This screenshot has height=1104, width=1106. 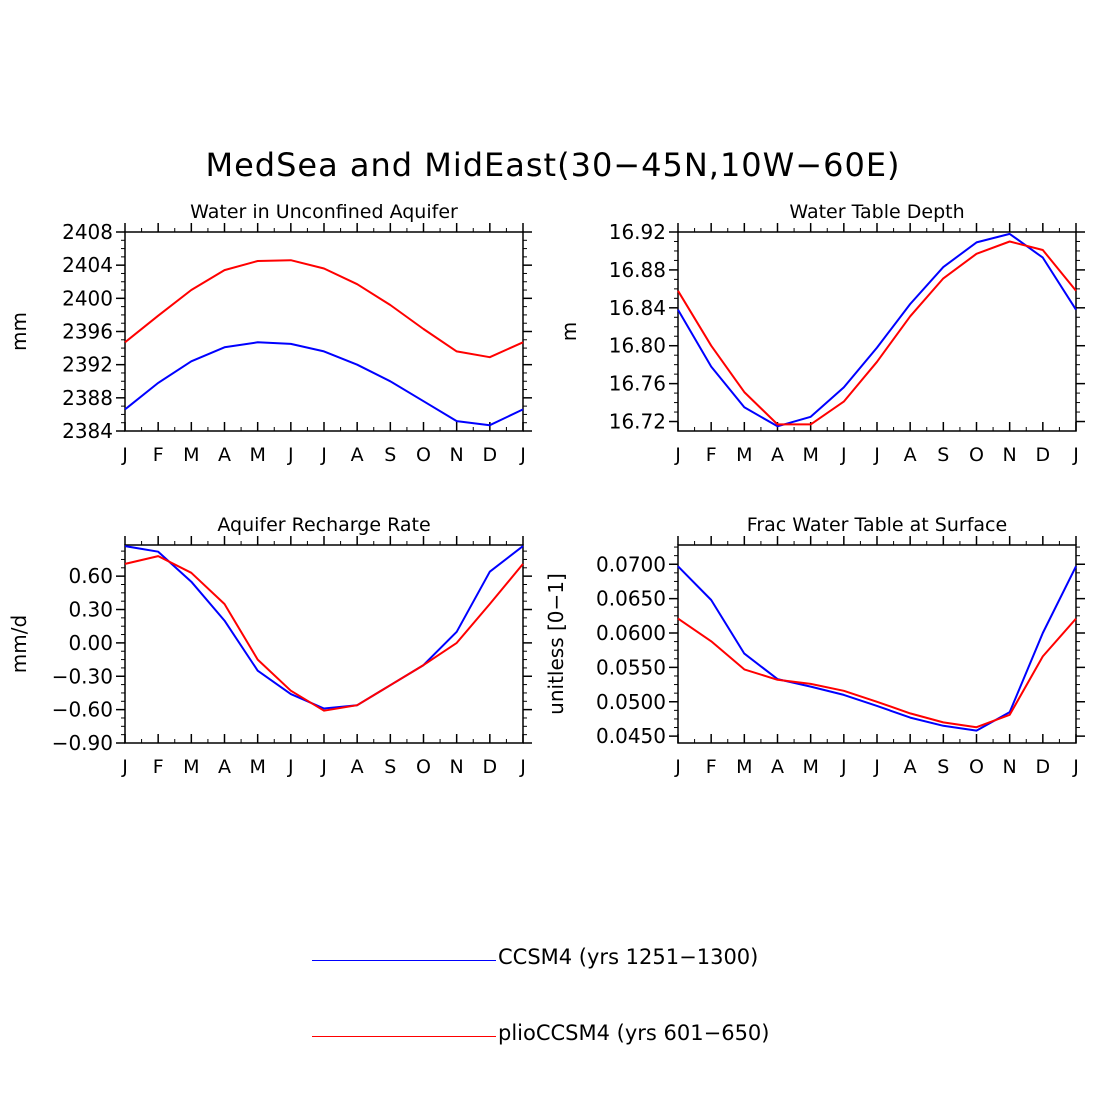 I want to click on y-axis-label: unitless [0−1], so click(x=556, y=644).